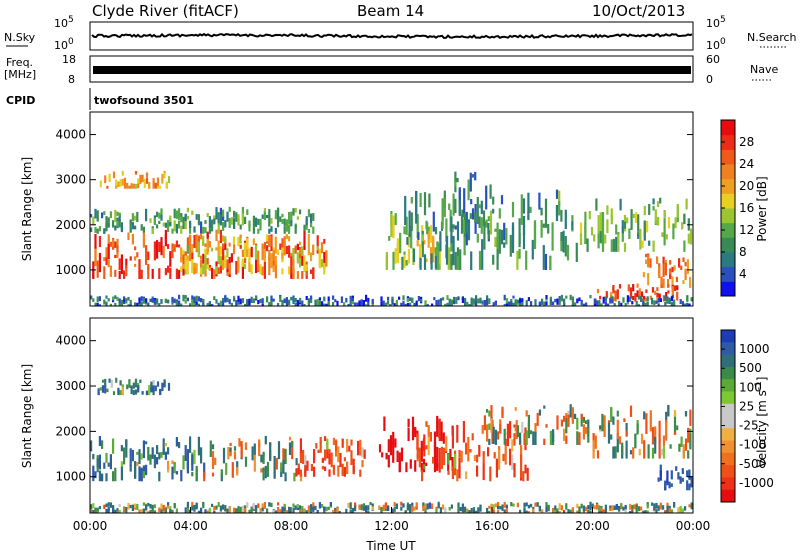  What do you see at coordinates (728, 336) in the screenshot?
I see `vel-colorbar-swatch` at bounding box center [728, 336].